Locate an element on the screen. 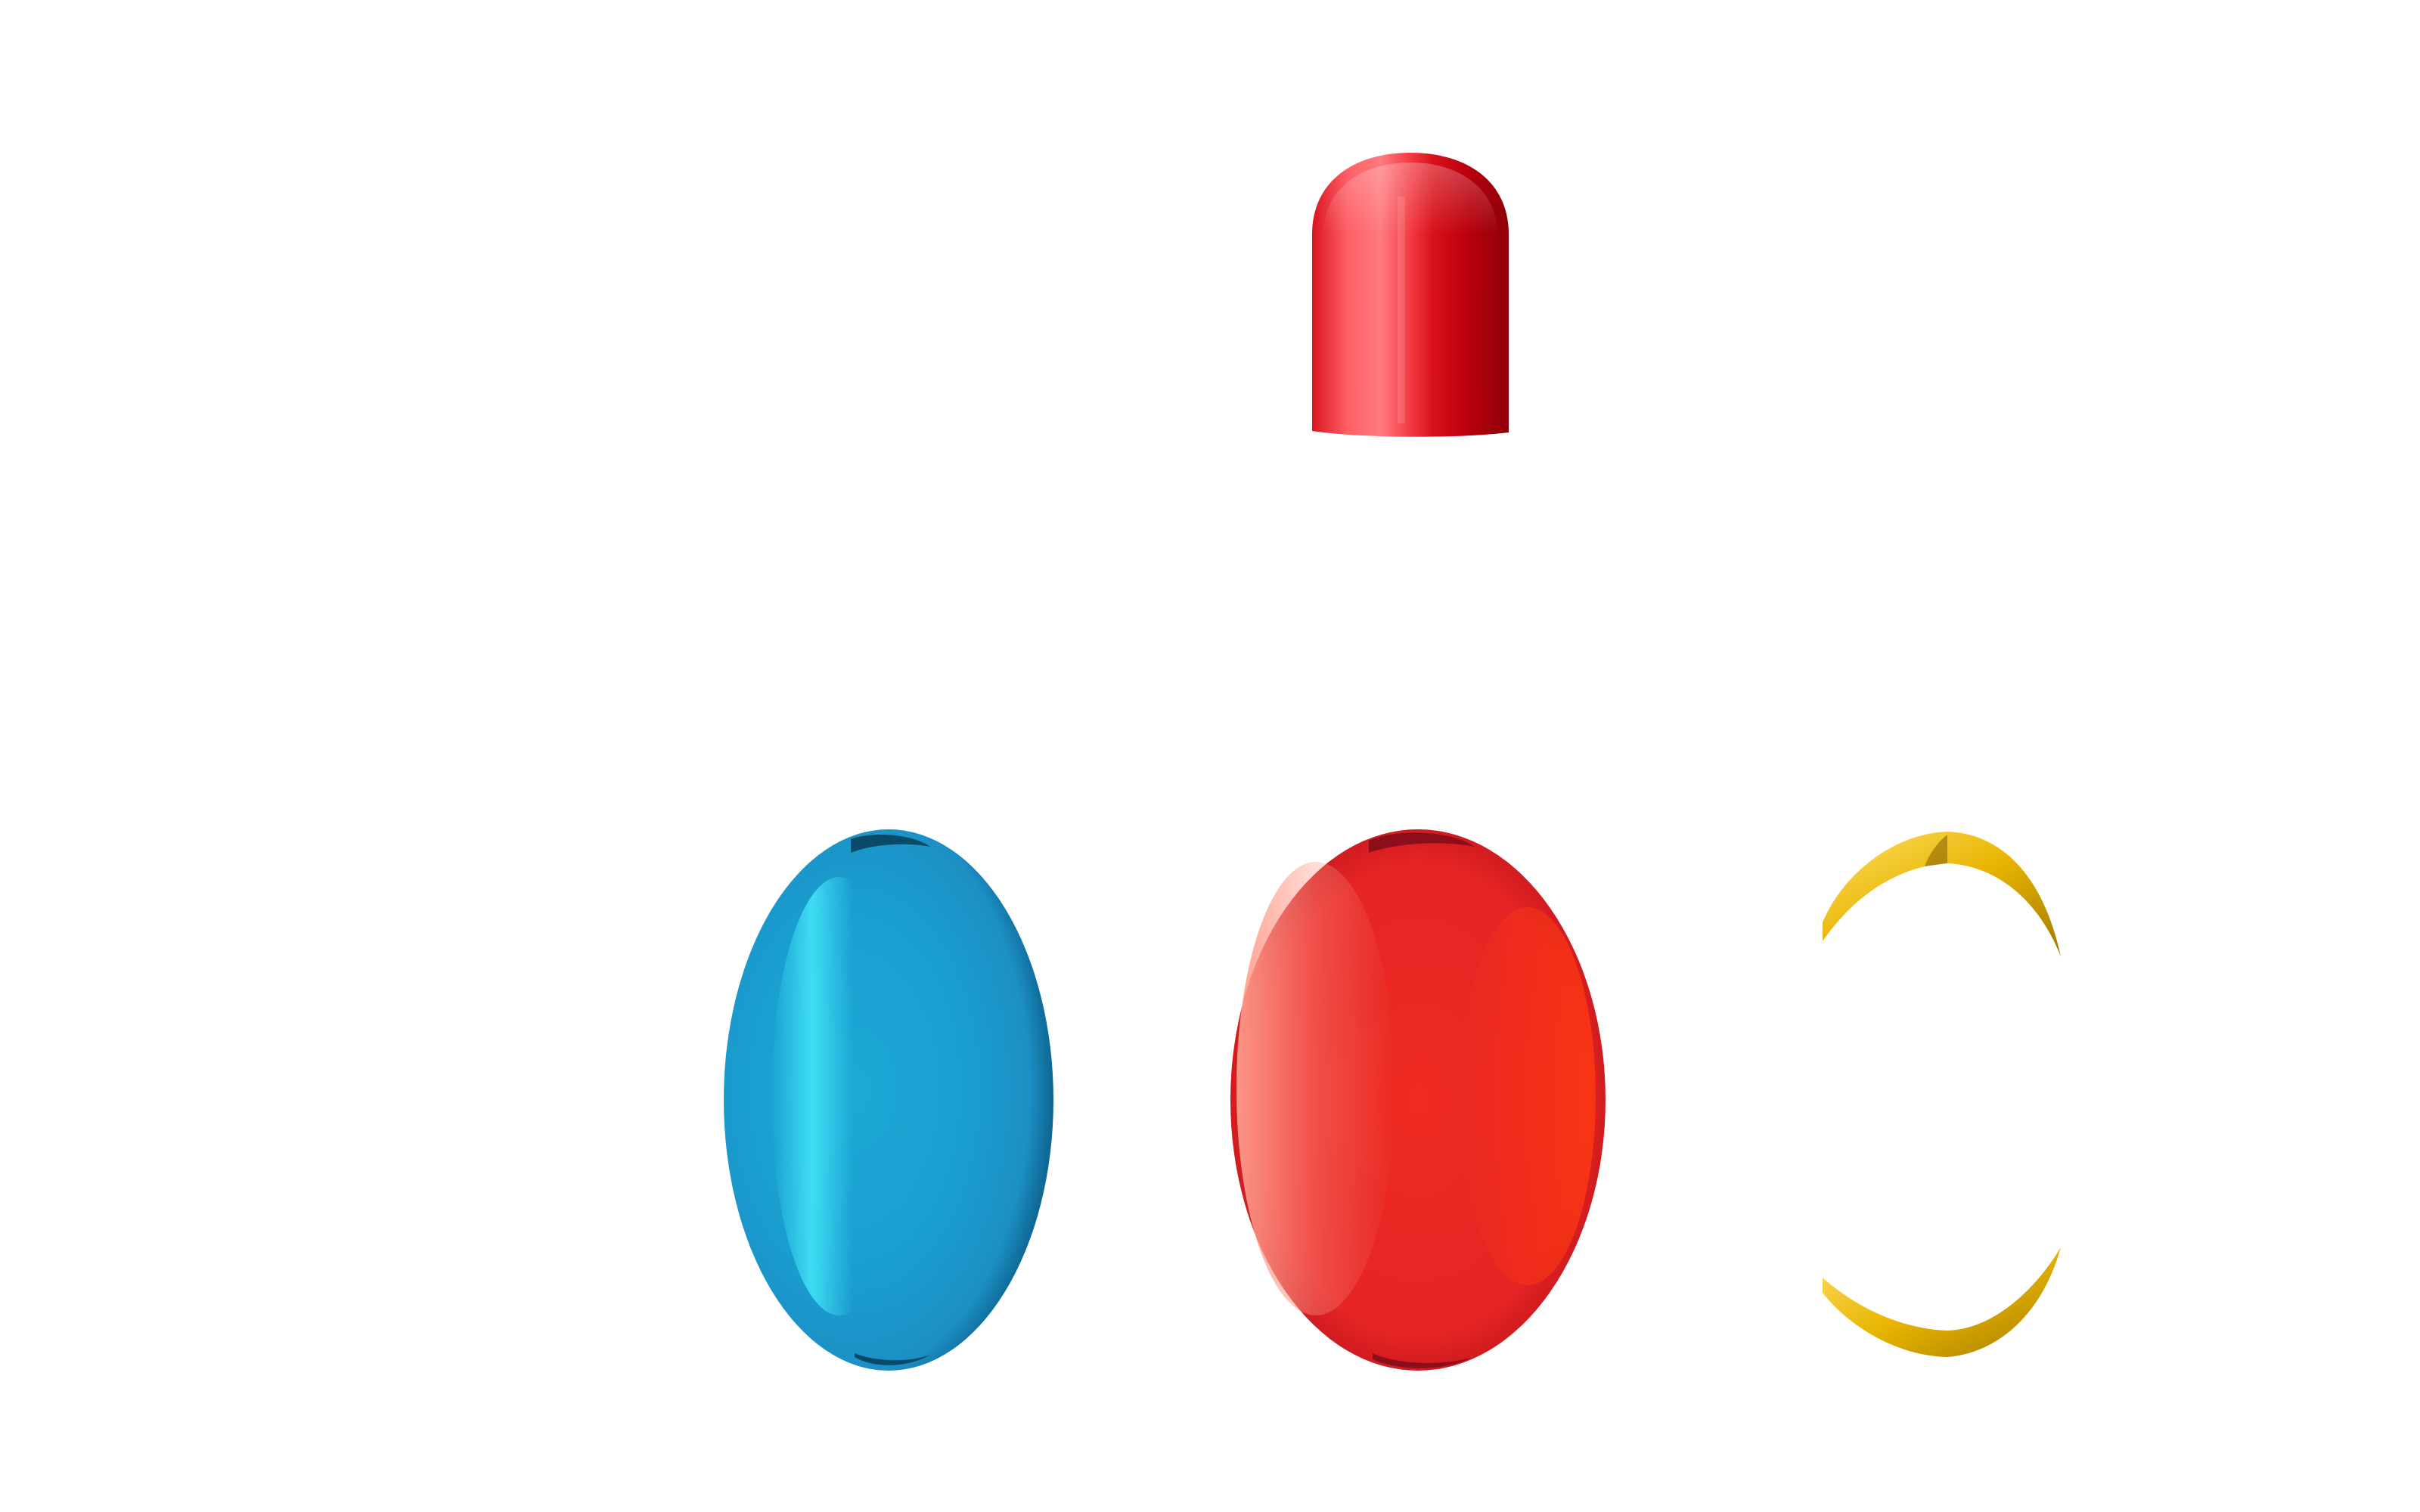  red-capsule-cap is located at coordinates (1410, 295).